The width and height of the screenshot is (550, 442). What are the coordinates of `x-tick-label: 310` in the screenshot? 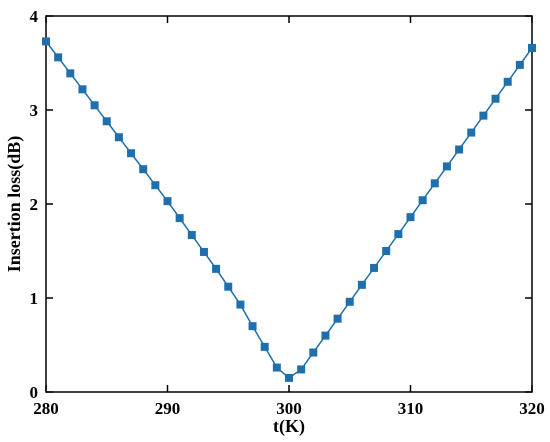 It's located at (411, 408).